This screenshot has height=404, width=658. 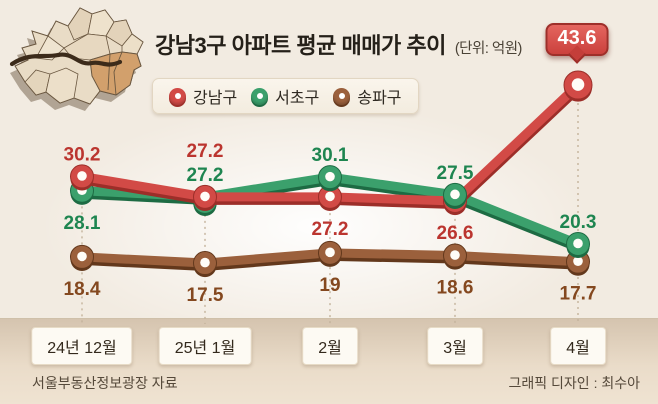 I want to click on callout-bubble: 43.6, so click(x=577, y=39).